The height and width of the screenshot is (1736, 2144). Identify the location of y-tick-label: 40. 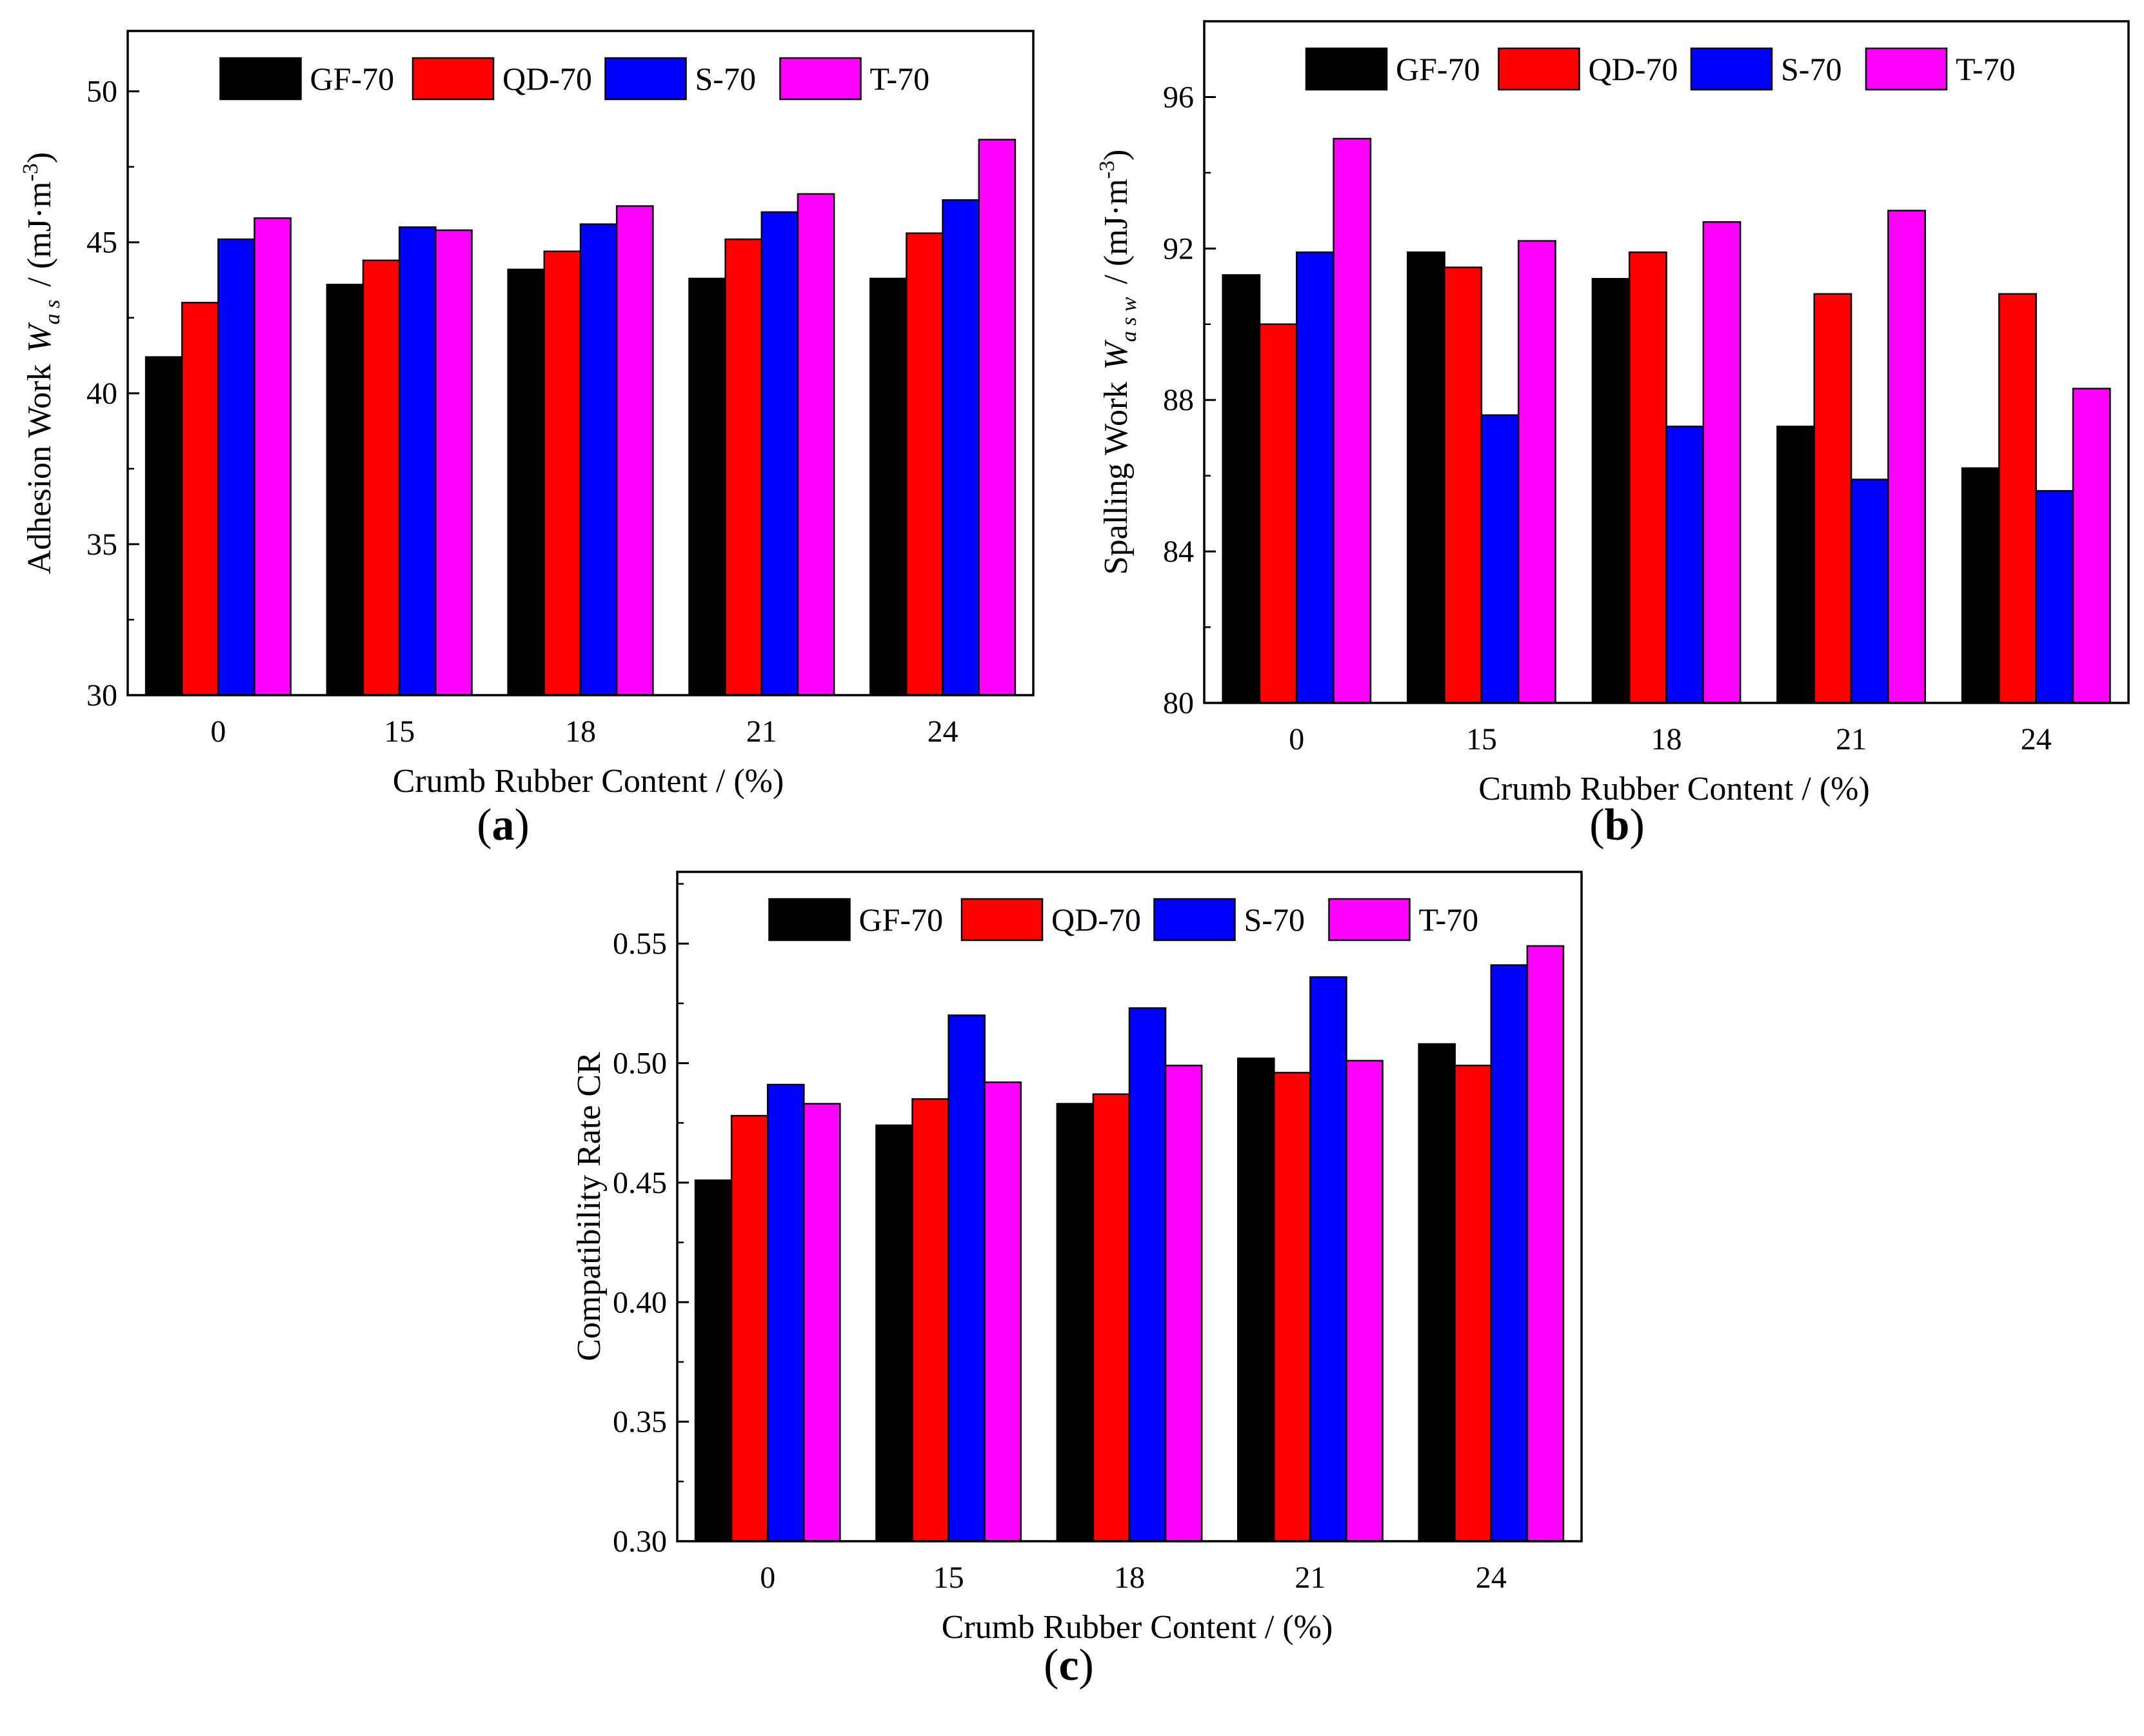
(101, 394).